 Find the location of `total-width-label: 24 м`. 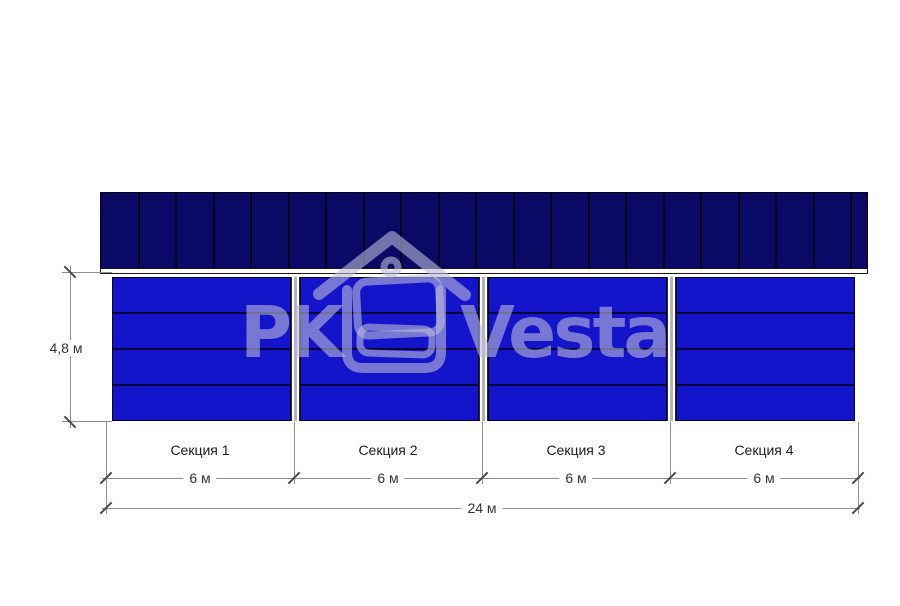

total-width-label: 24 м is located at coordinates (482, 508).